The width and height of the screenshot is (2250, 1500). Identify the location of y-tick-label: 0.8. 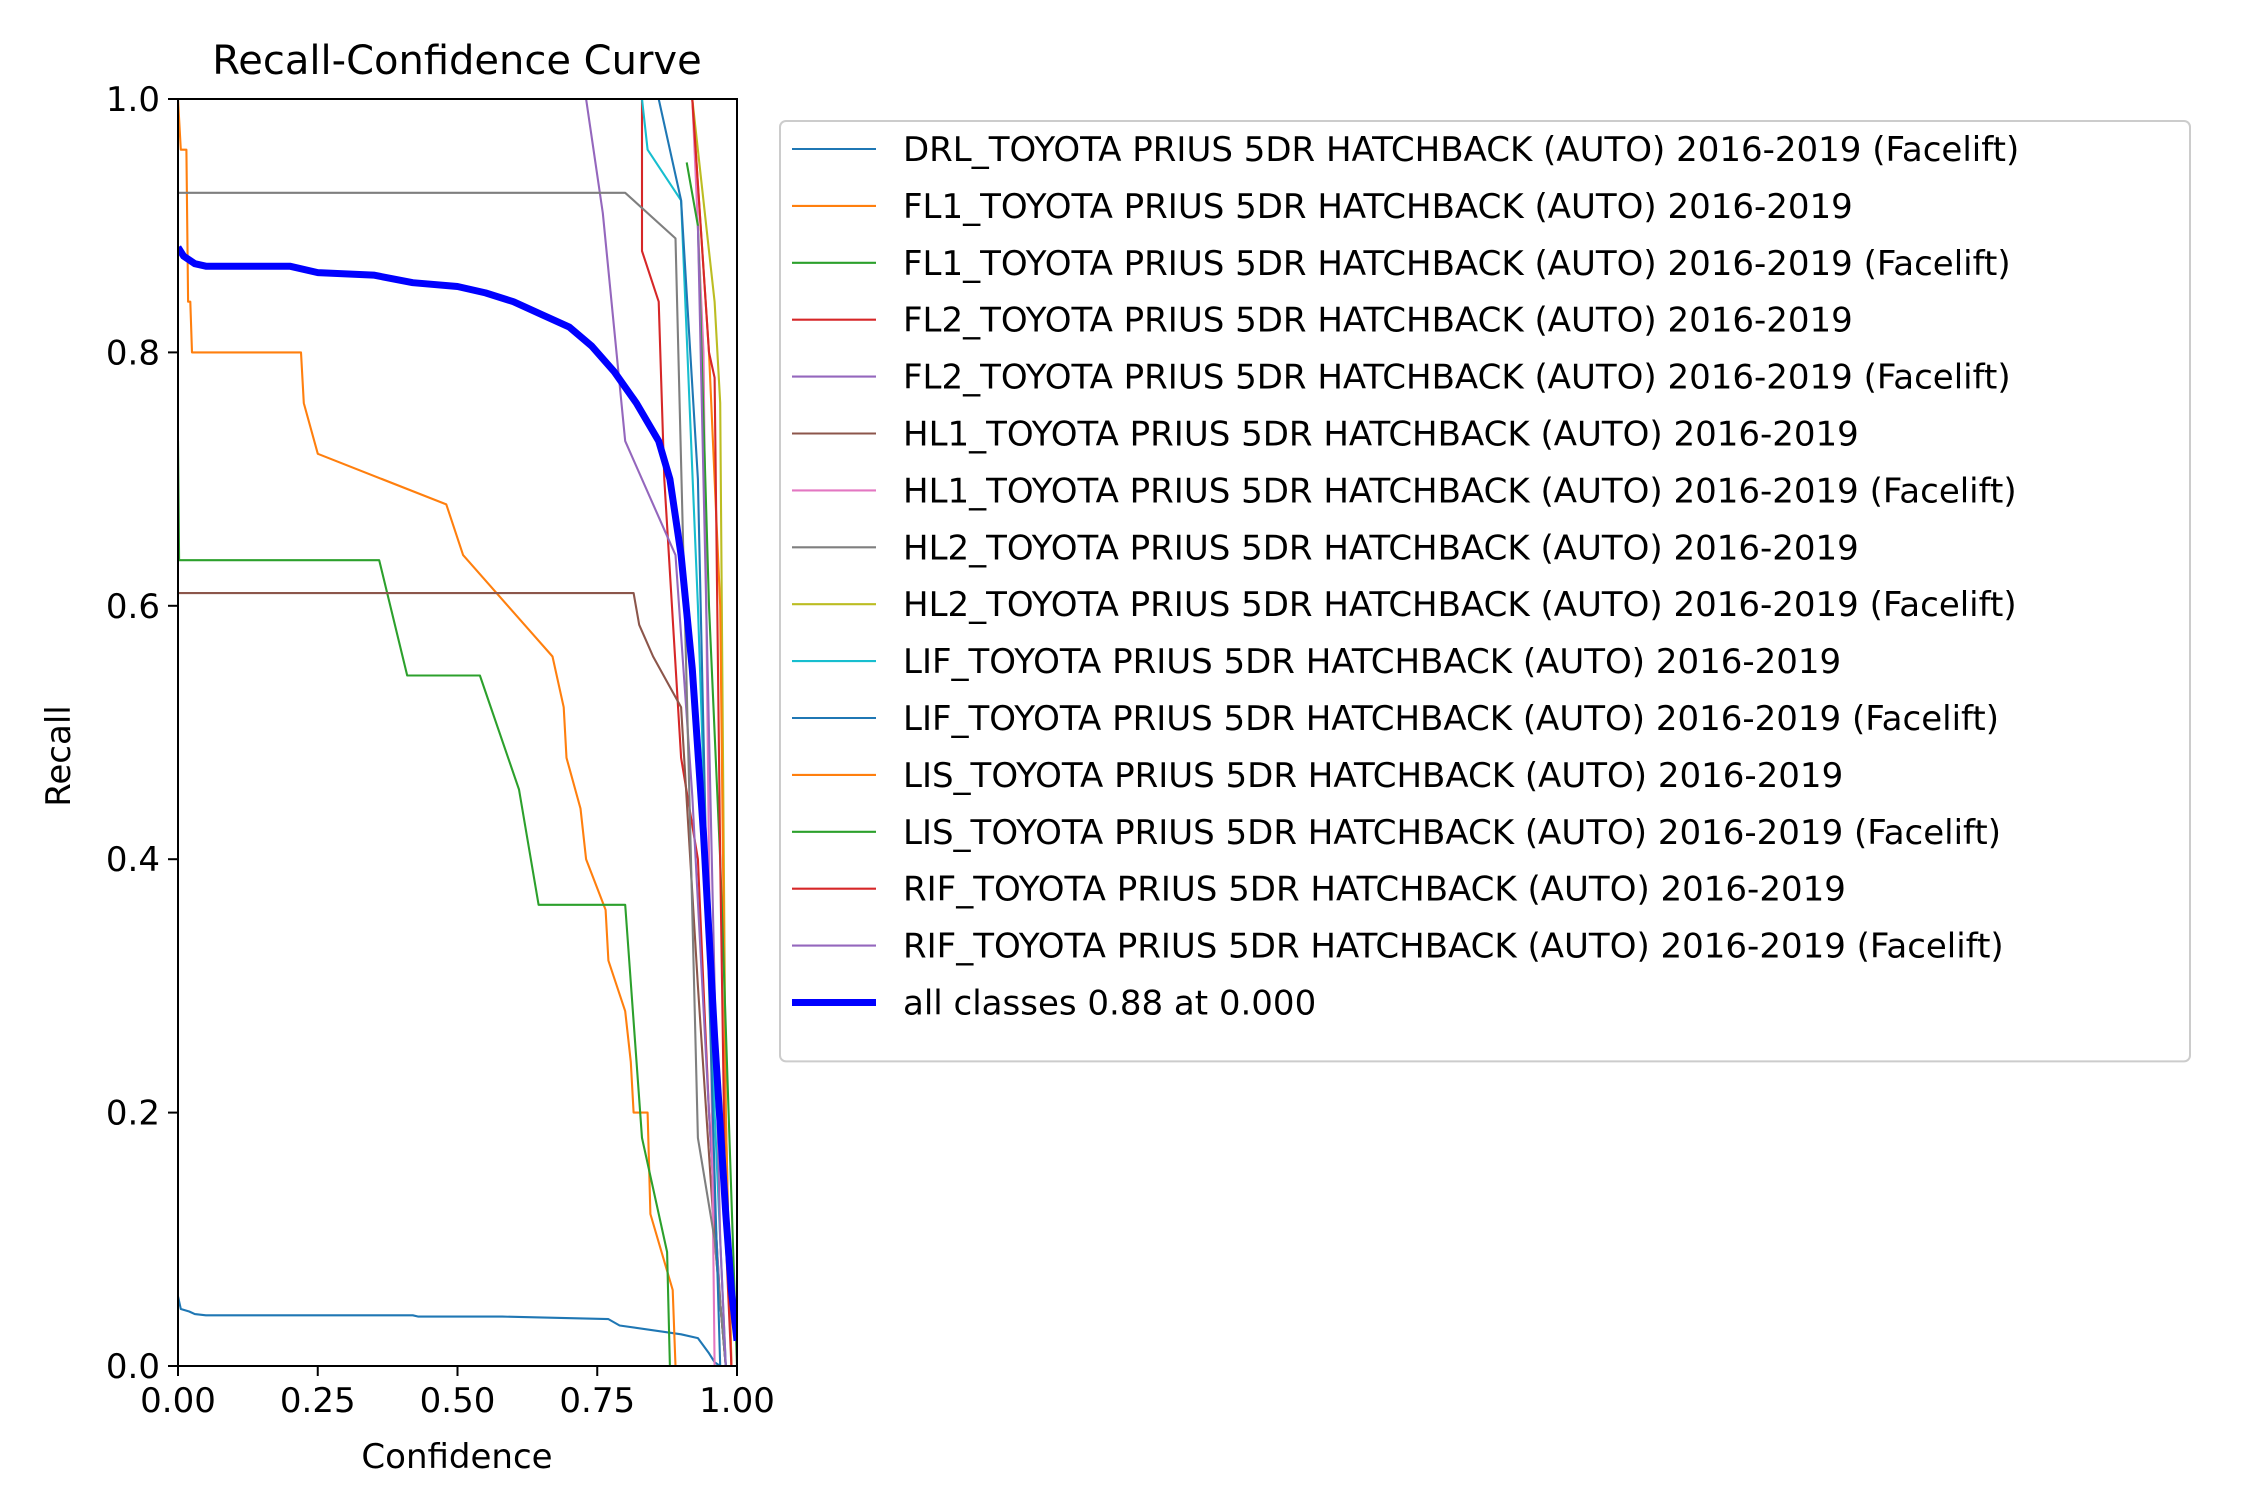
(133, 353).